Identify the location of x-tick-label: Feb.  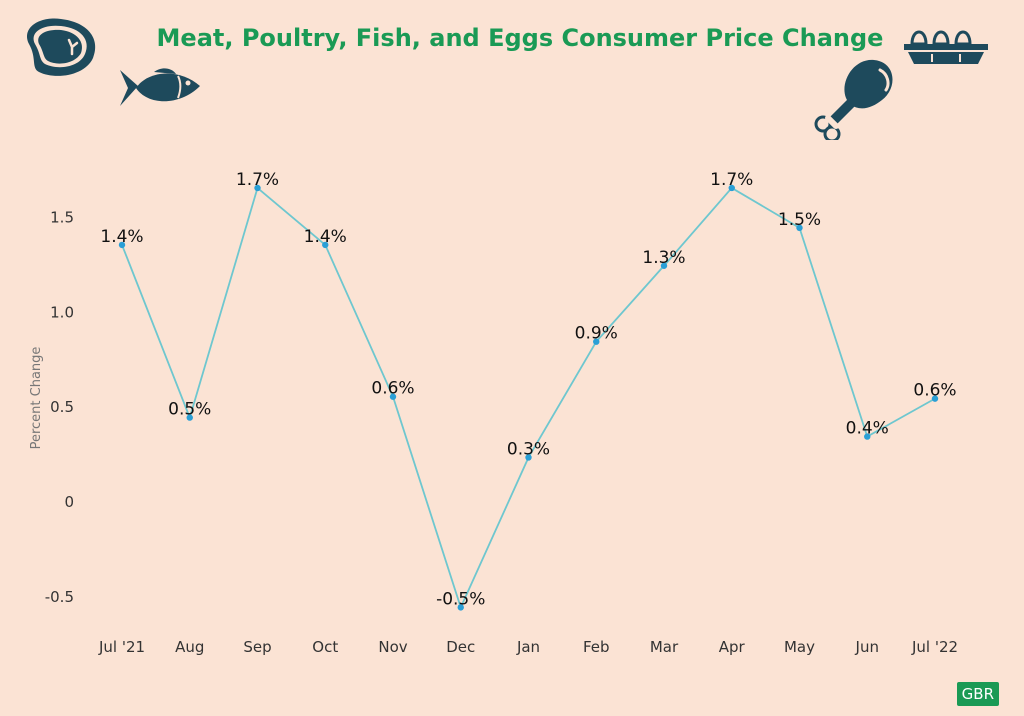
(596, 647).